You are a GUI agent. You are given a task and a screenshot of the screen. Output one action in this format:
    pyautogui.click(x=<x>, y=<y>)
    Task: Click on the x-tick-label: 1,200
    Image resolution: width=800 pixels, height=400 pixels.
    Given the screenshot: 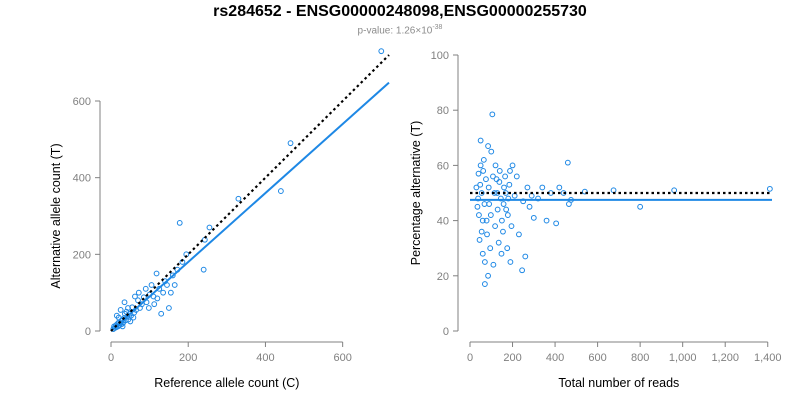 What is the action you would take?
    pyautogui.click(x=725, y=358)
    